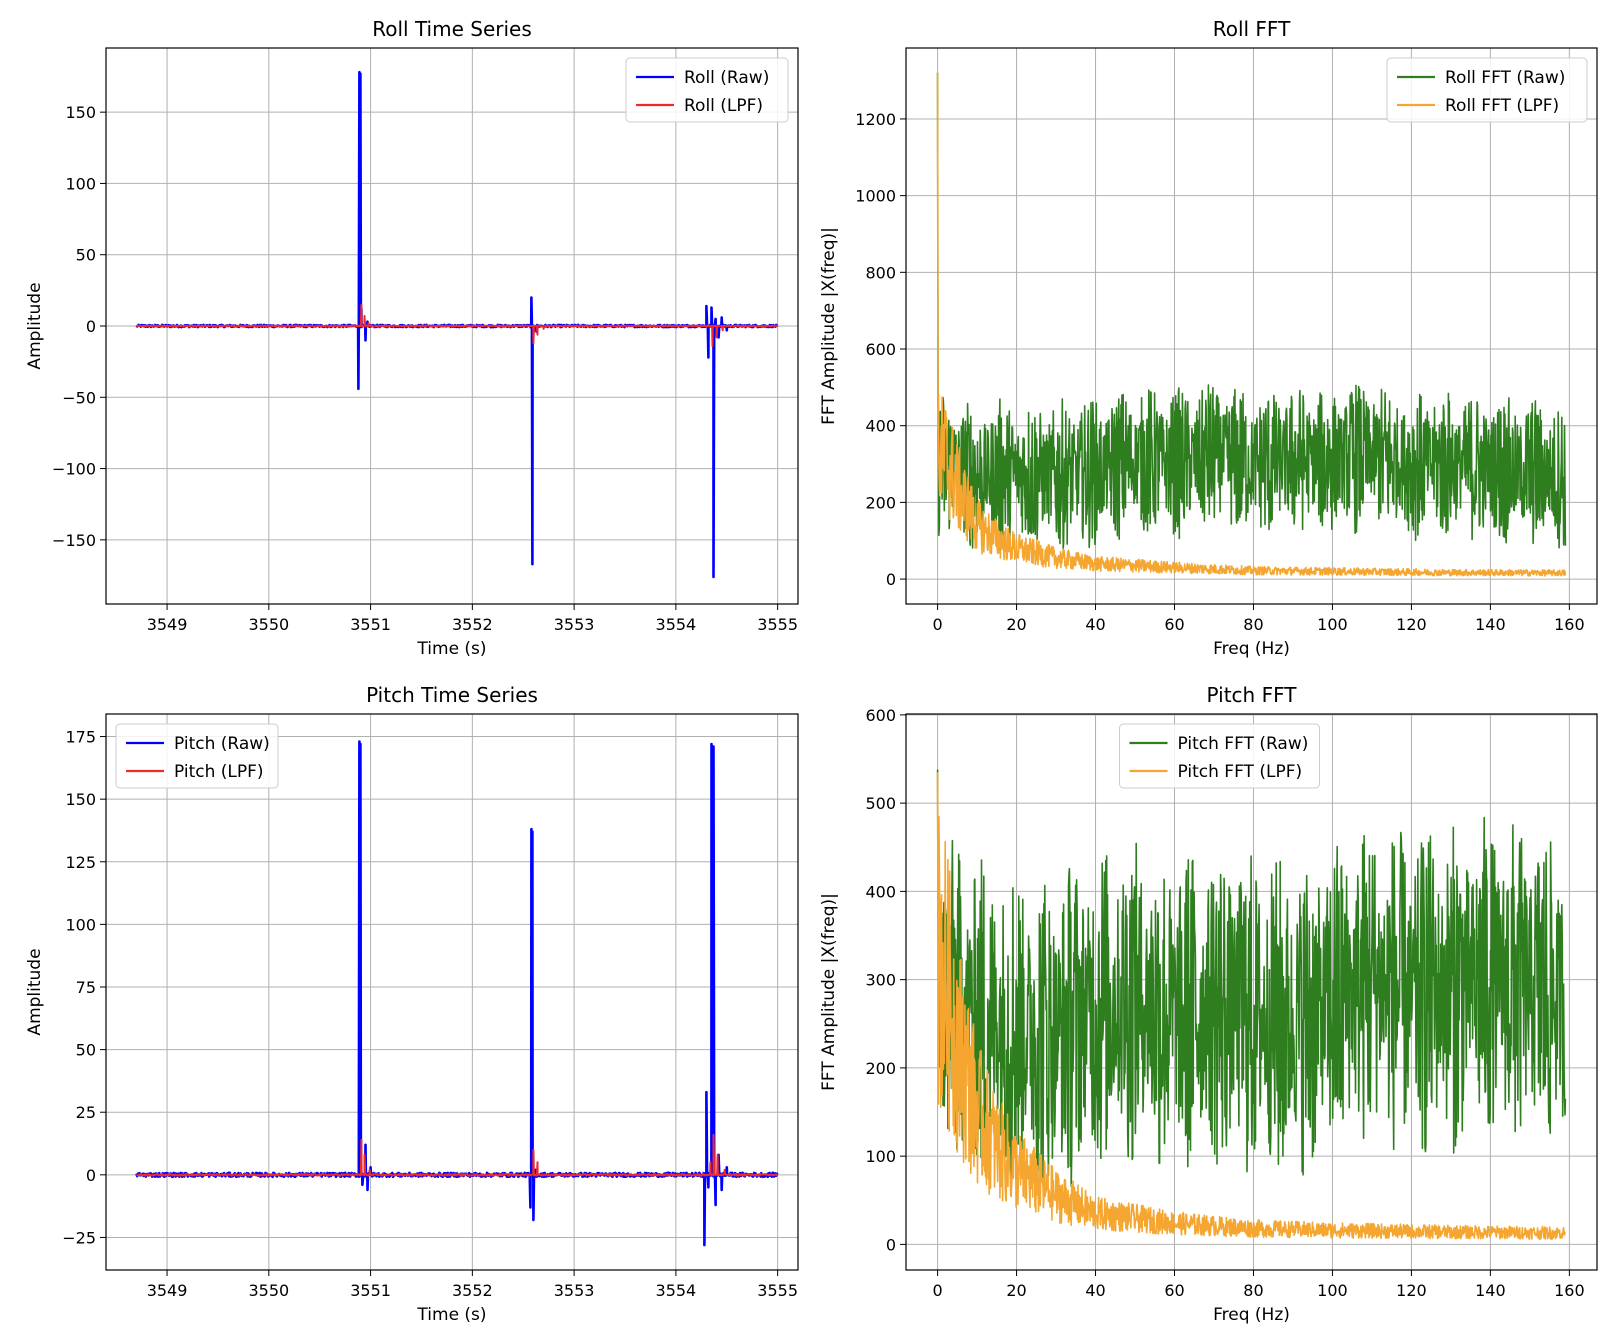  What do you see at coordinates (726, 78) in the screenshot?
I see `legend-label: Roll (Raw)` at bounding box center [726, 78].